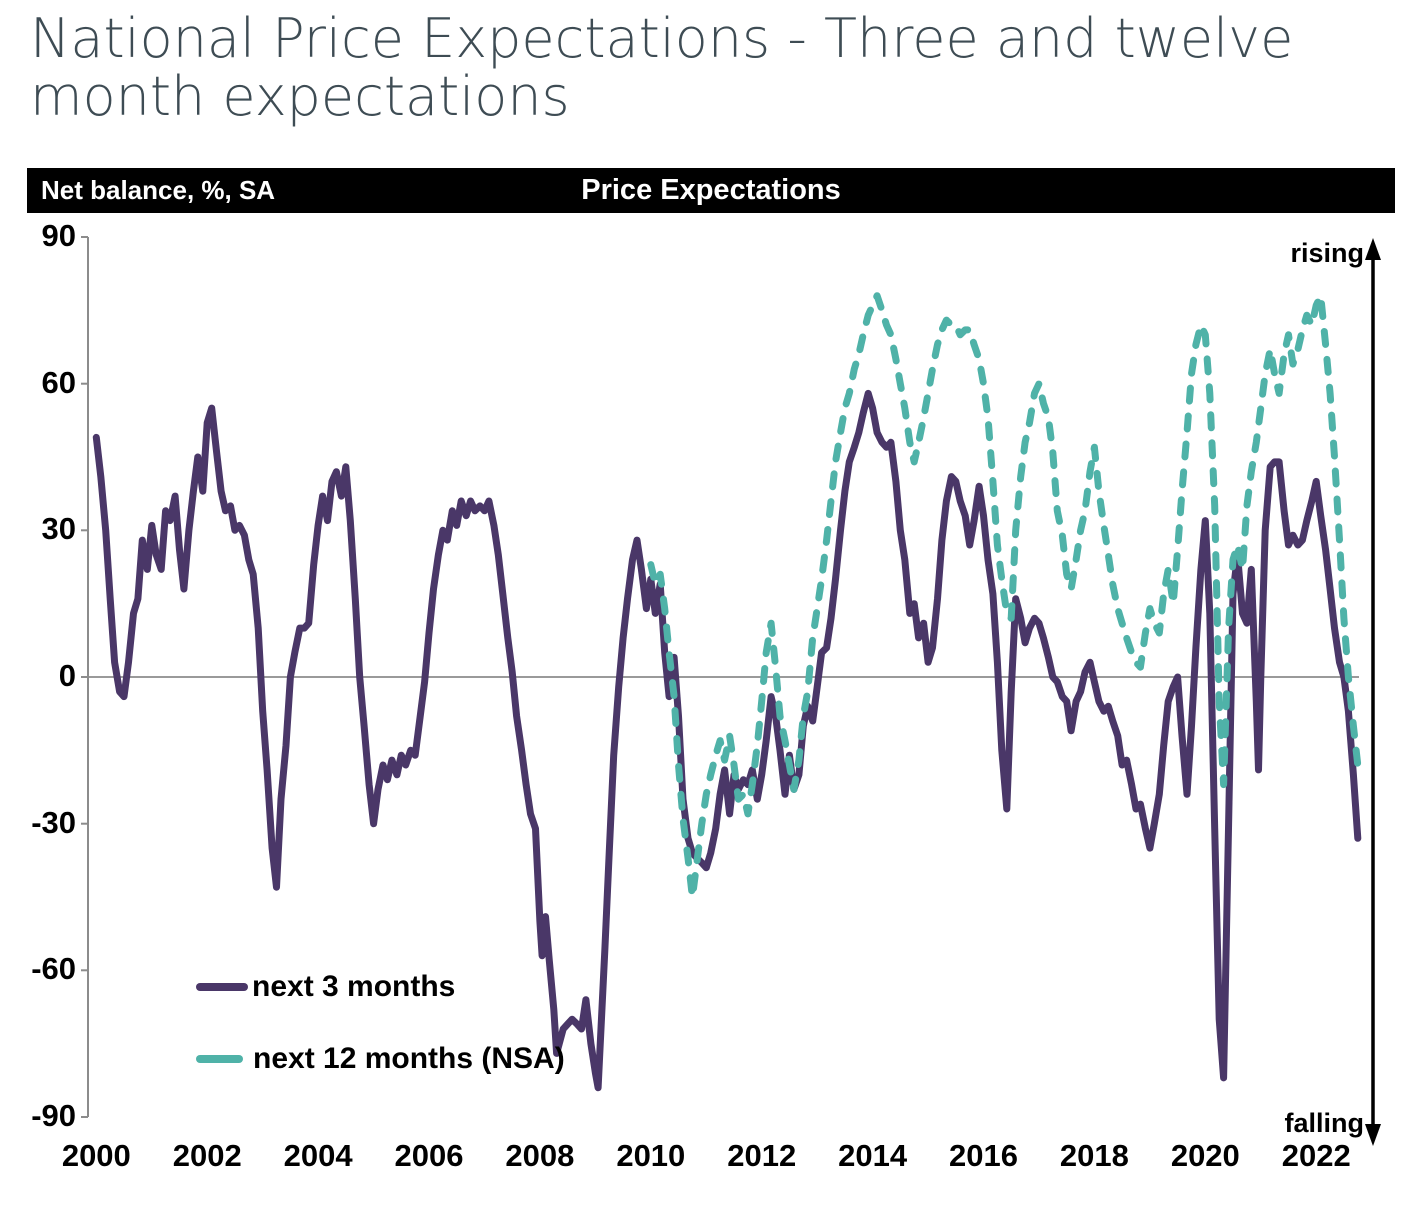  What do you see at coordinates (1316, 1155) in the screenshot?
I see `x-tick-label: 2022` at bounding box center [1316, 1155].